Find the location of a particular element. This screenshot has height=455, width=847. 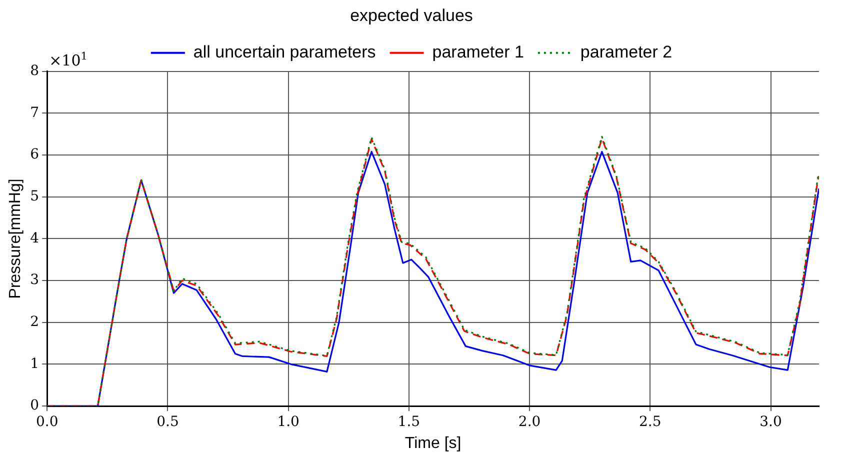

legend-label: parameter 2 is located at coordinates (626, 52).